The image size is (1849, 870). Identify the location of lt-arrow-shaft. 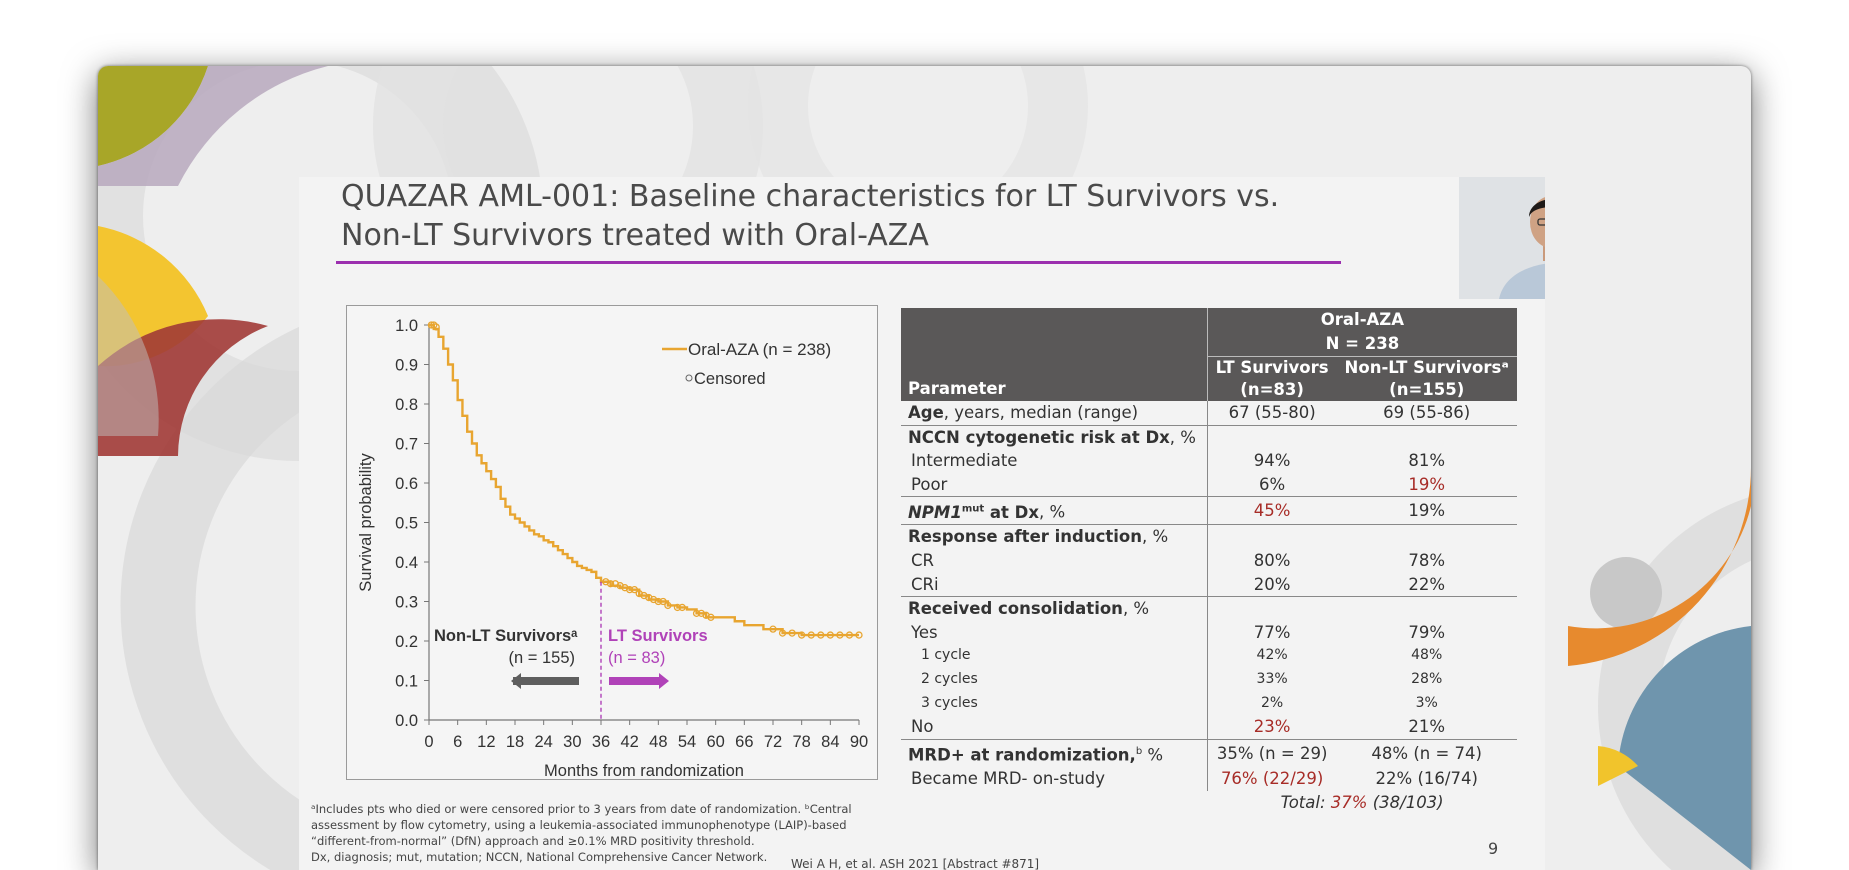
(636, 681).